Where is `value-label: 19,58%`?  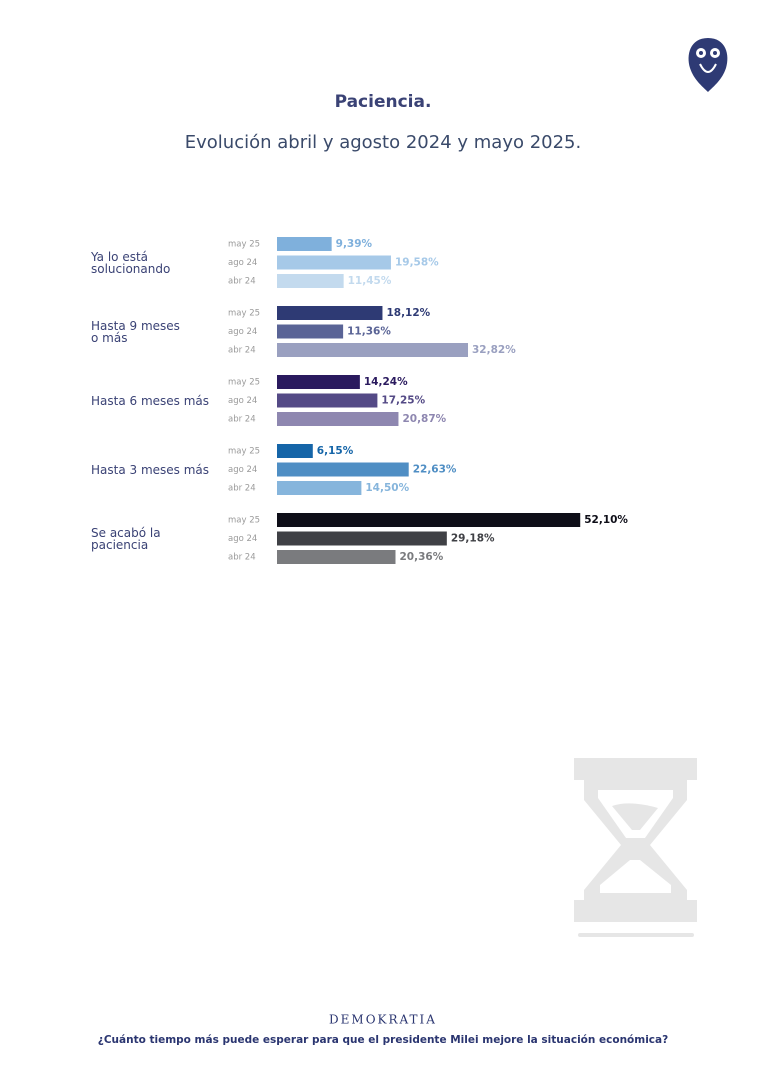
value-label: 19,58% is located at coordinates (417, 263).